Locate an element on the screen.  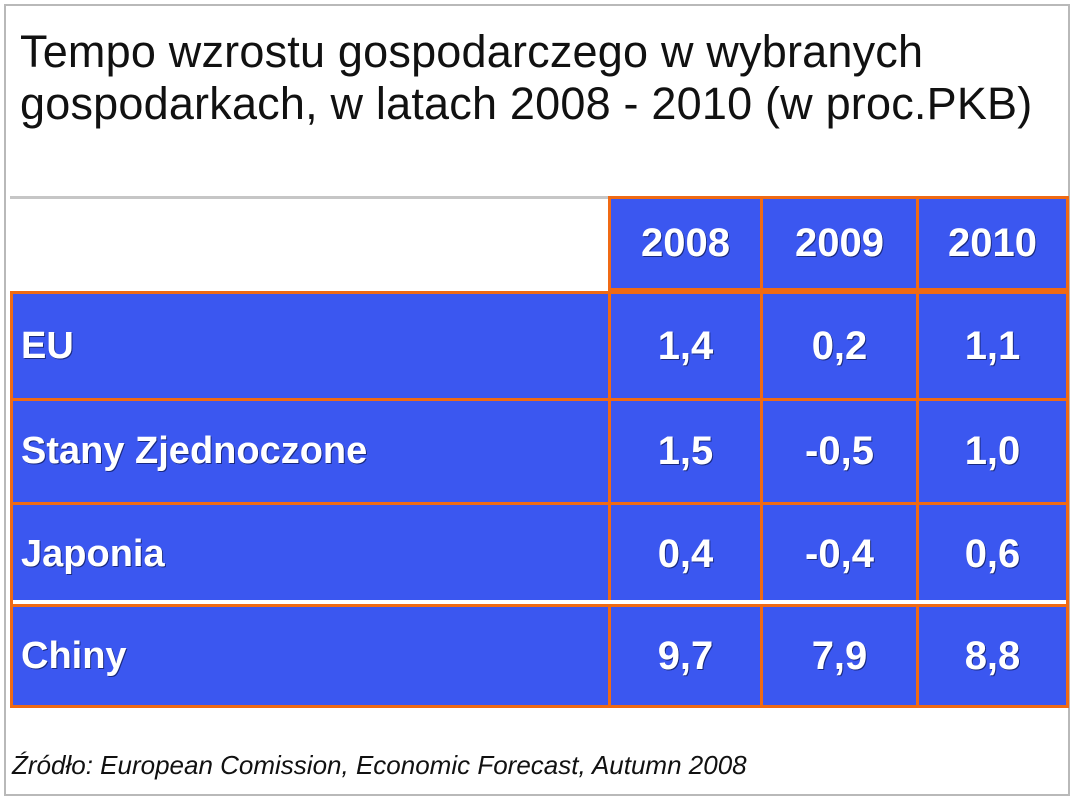
chart-title-line-1: Tempo wzrostu gospodarczego w wybranych is located at coordinates (472, 51).